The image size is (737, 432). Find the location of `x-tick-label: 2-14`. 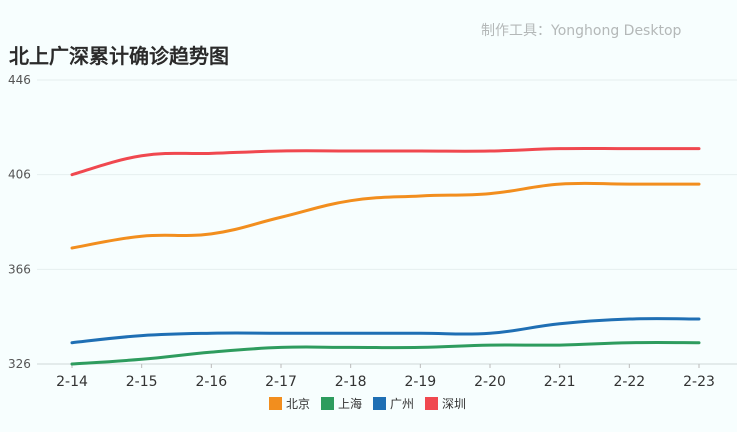

x-tick-label: 2-14 is located at coordinates (72, 382).